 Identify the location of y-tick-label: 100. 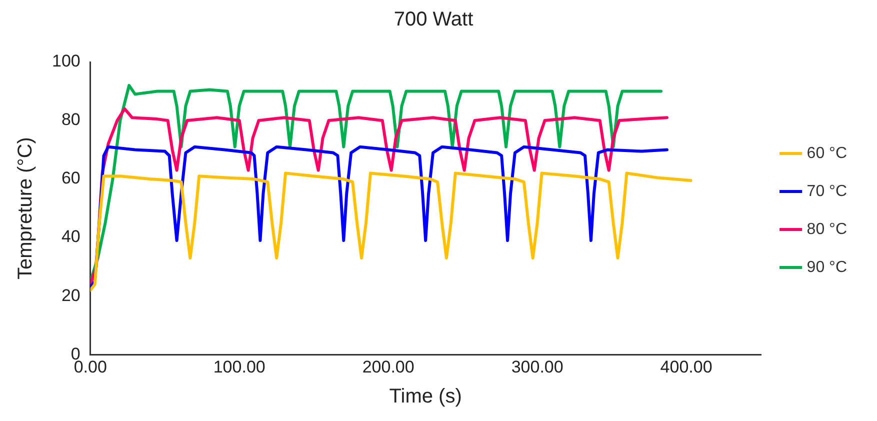
(66, 61).